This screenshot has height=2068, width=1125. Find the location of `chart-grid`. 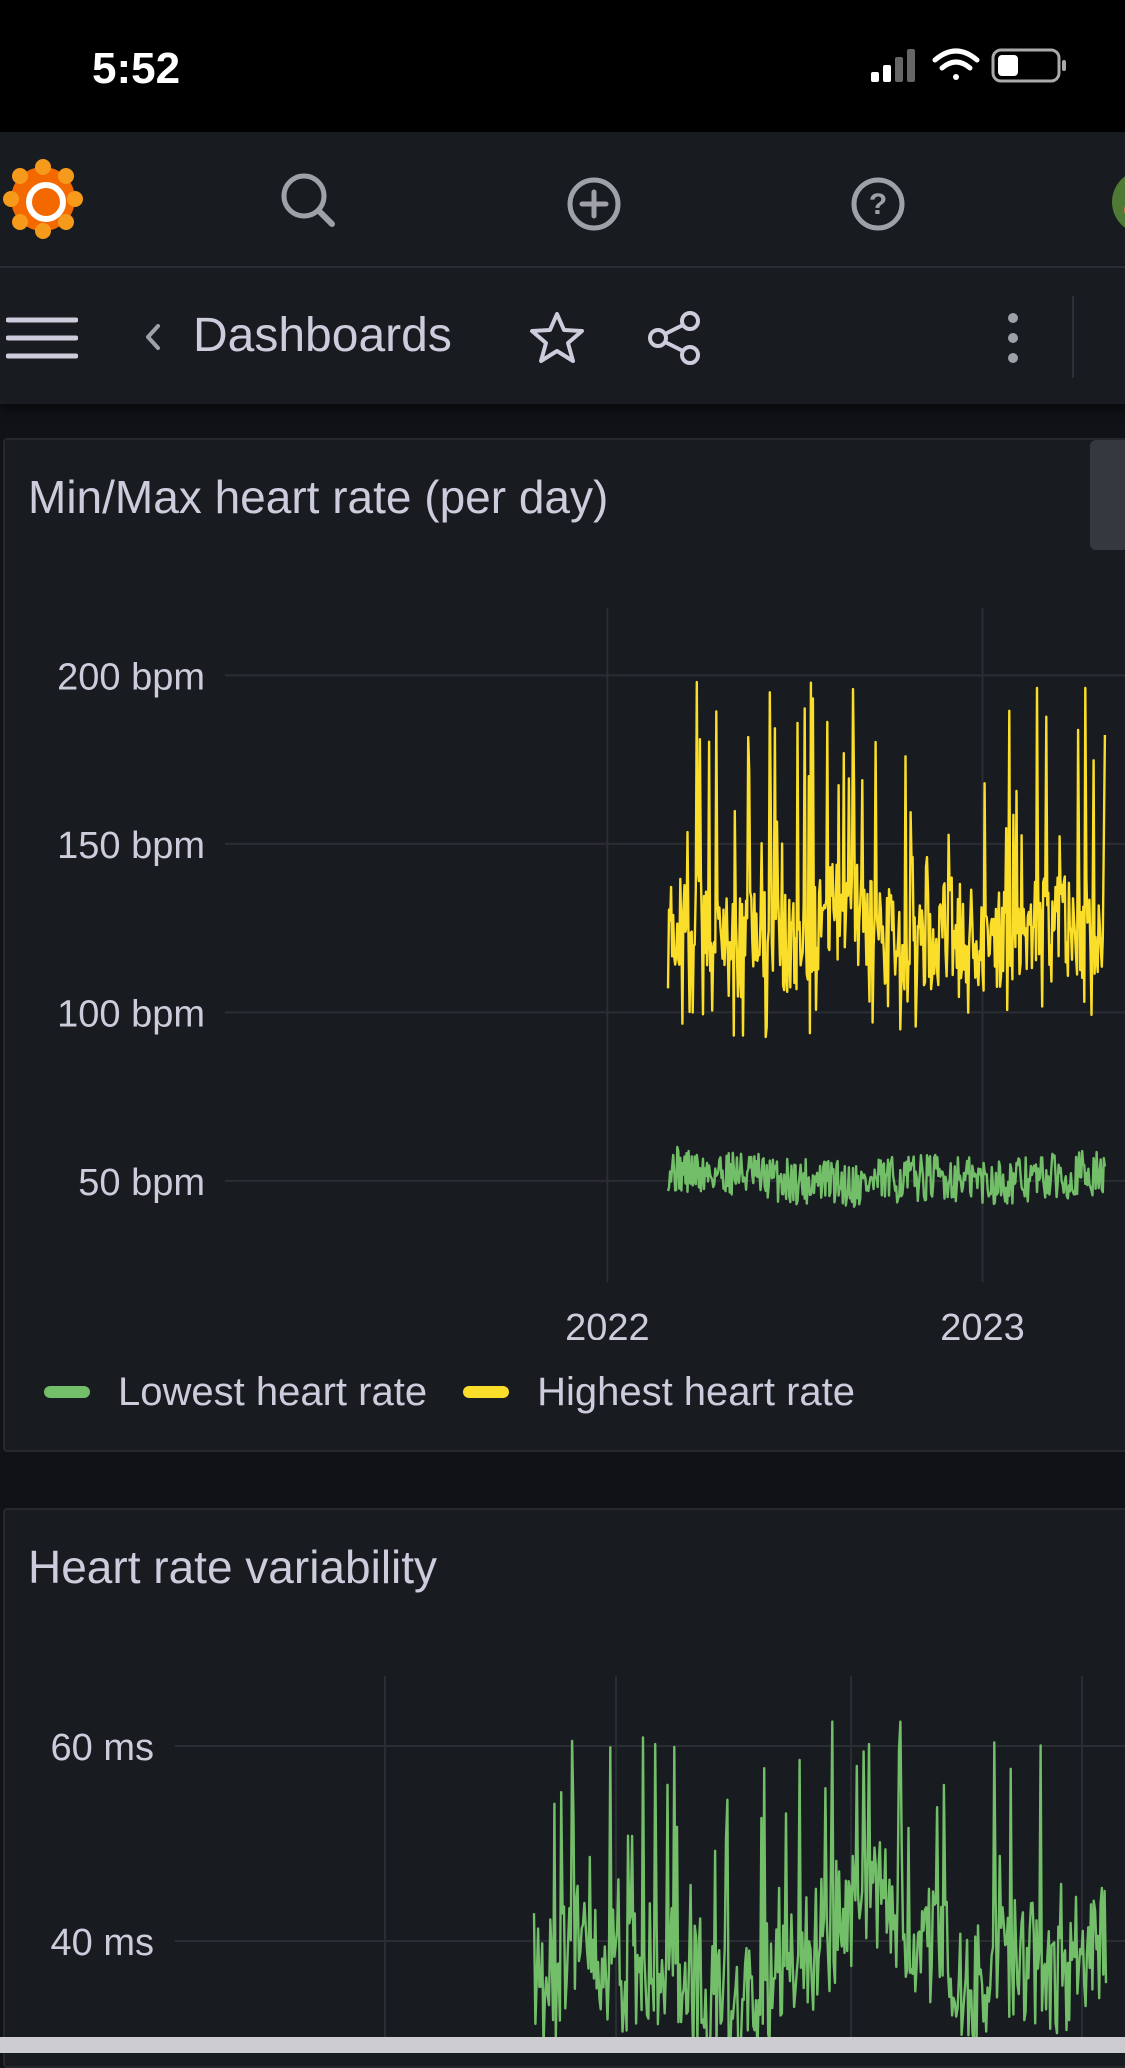

chart-grid is located at coordinates (650, 1856).